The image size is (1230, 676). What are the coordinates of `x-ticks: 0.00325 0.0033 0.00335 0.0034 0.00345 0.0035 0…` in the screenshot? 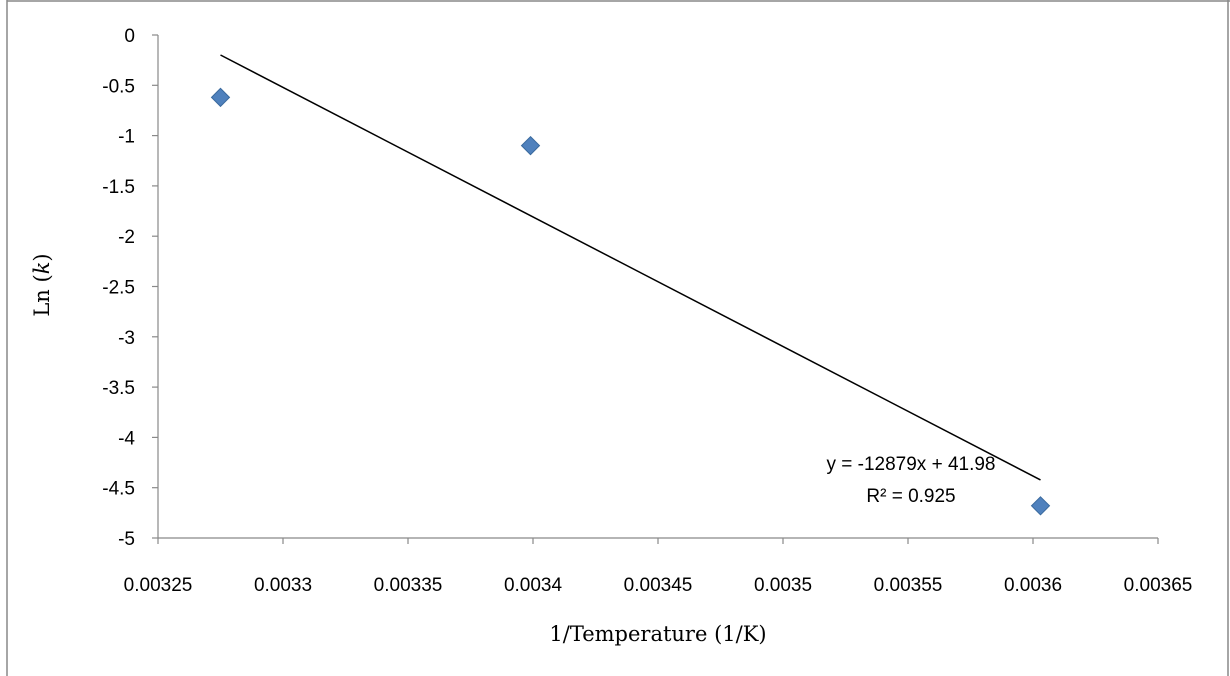 It's located at (658, 567).